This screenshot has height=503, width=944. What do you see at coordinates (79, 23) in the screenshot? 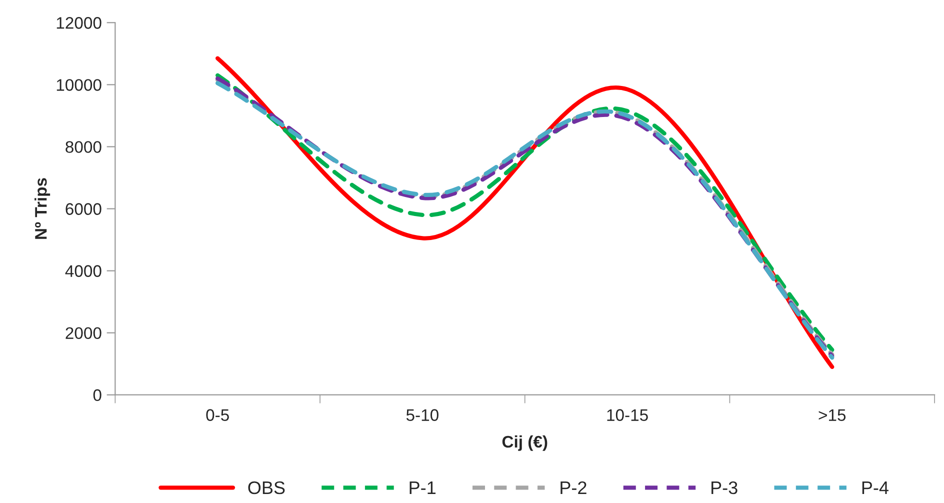
I see `y-tick-label: 12000` at bounding box center [79, 23].